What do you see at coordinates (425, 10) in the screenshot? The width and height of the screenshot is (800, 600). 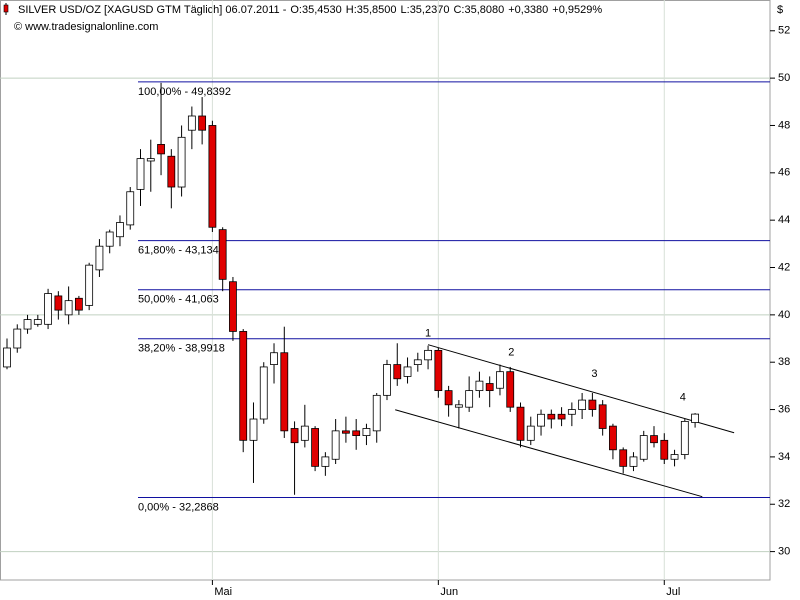 I see `header-stat: L:35,2370` at bounding box center [425, 10].